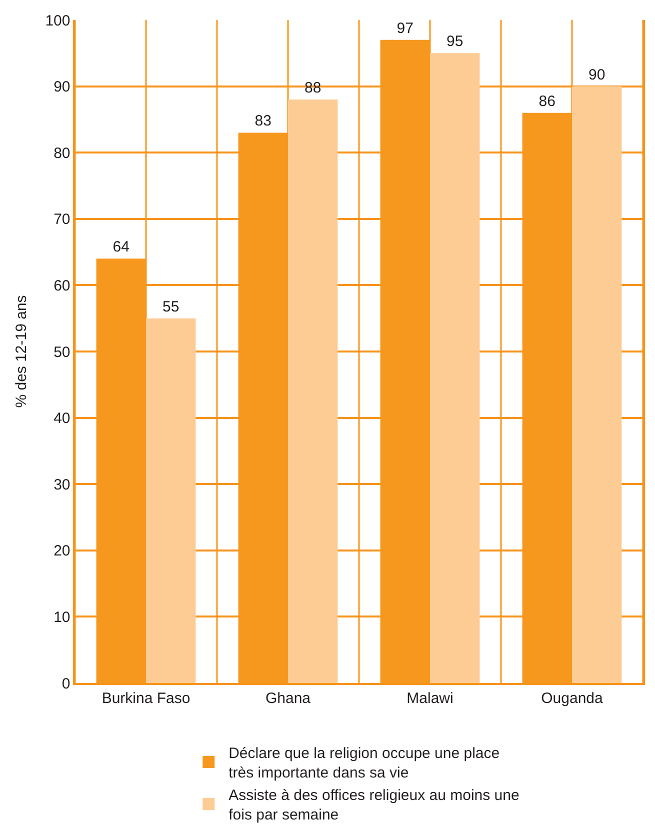 The image size is (655, 840). Describe the element at coordinates (62, 153) in the screenshot. I see `y-tick-label: 80` at that location.